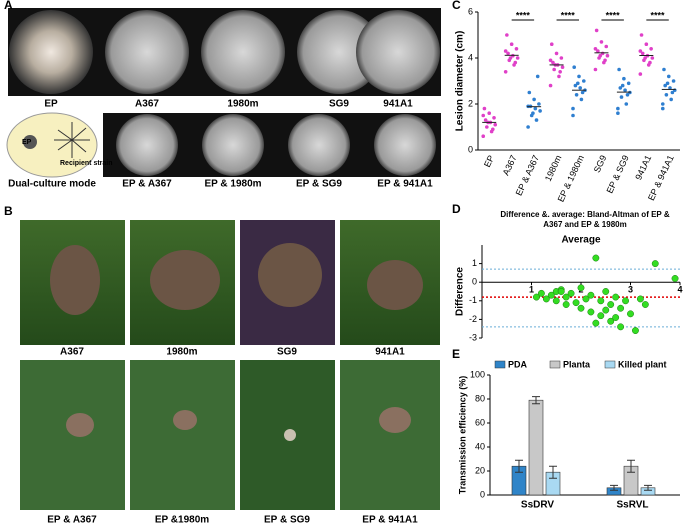 Image resolution: width=685 pixels, height=528 pixels. I want to click on y-tick-label: 20, so click(480, 470).